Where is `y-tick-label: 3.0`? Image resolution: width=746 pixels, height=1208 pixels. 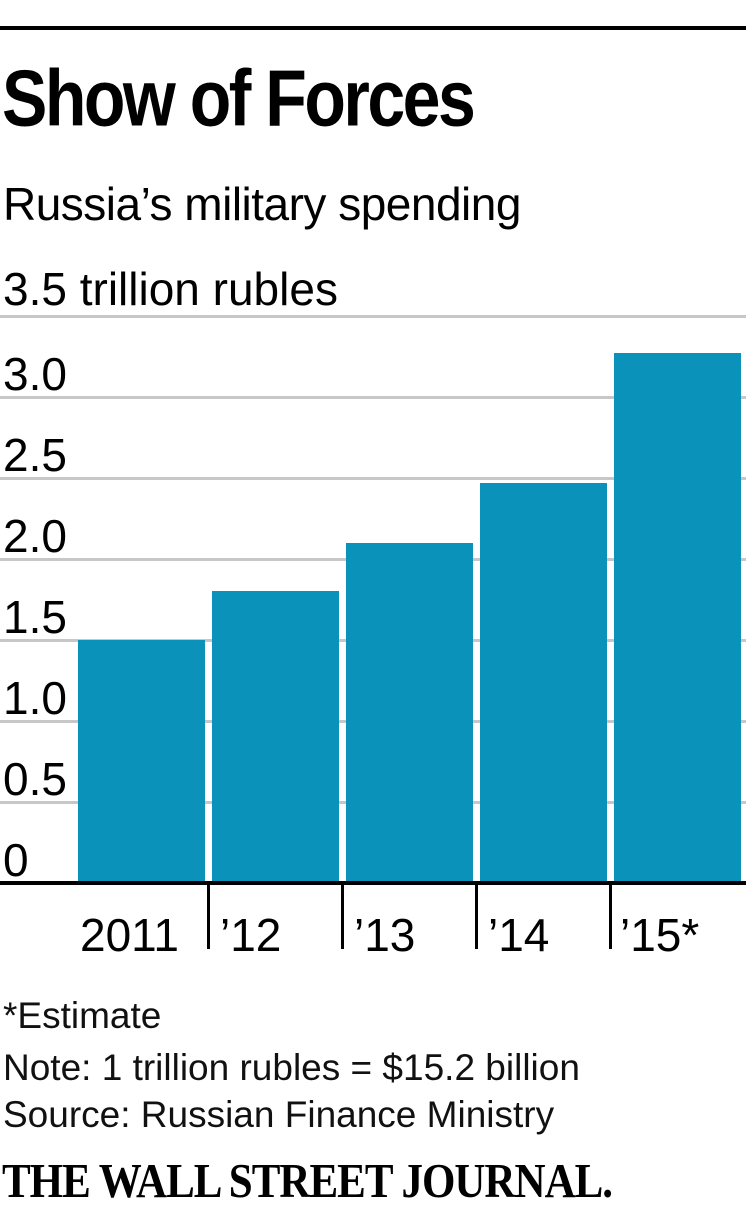 y-tick-label: 3.0 is located at coordinates (35, 374).